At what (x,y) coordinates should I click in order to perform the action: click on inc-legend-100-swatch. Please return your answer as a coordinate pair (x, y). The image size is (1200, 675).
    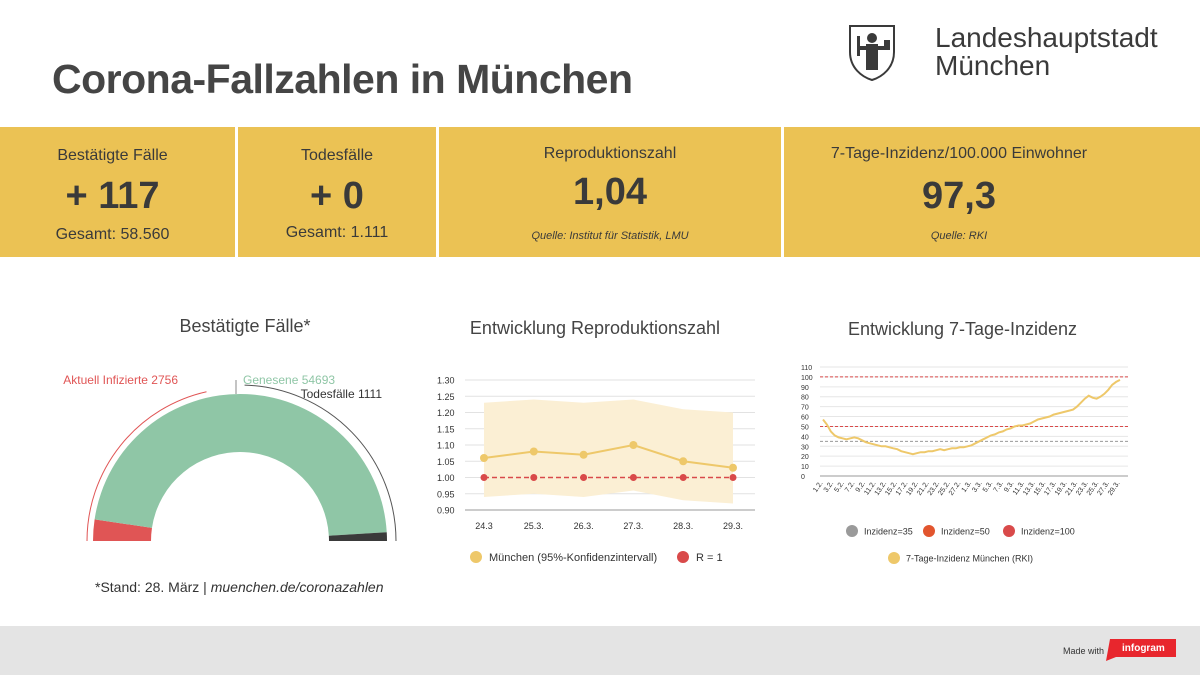
    Looking at the image, I should click on (1009, 531).